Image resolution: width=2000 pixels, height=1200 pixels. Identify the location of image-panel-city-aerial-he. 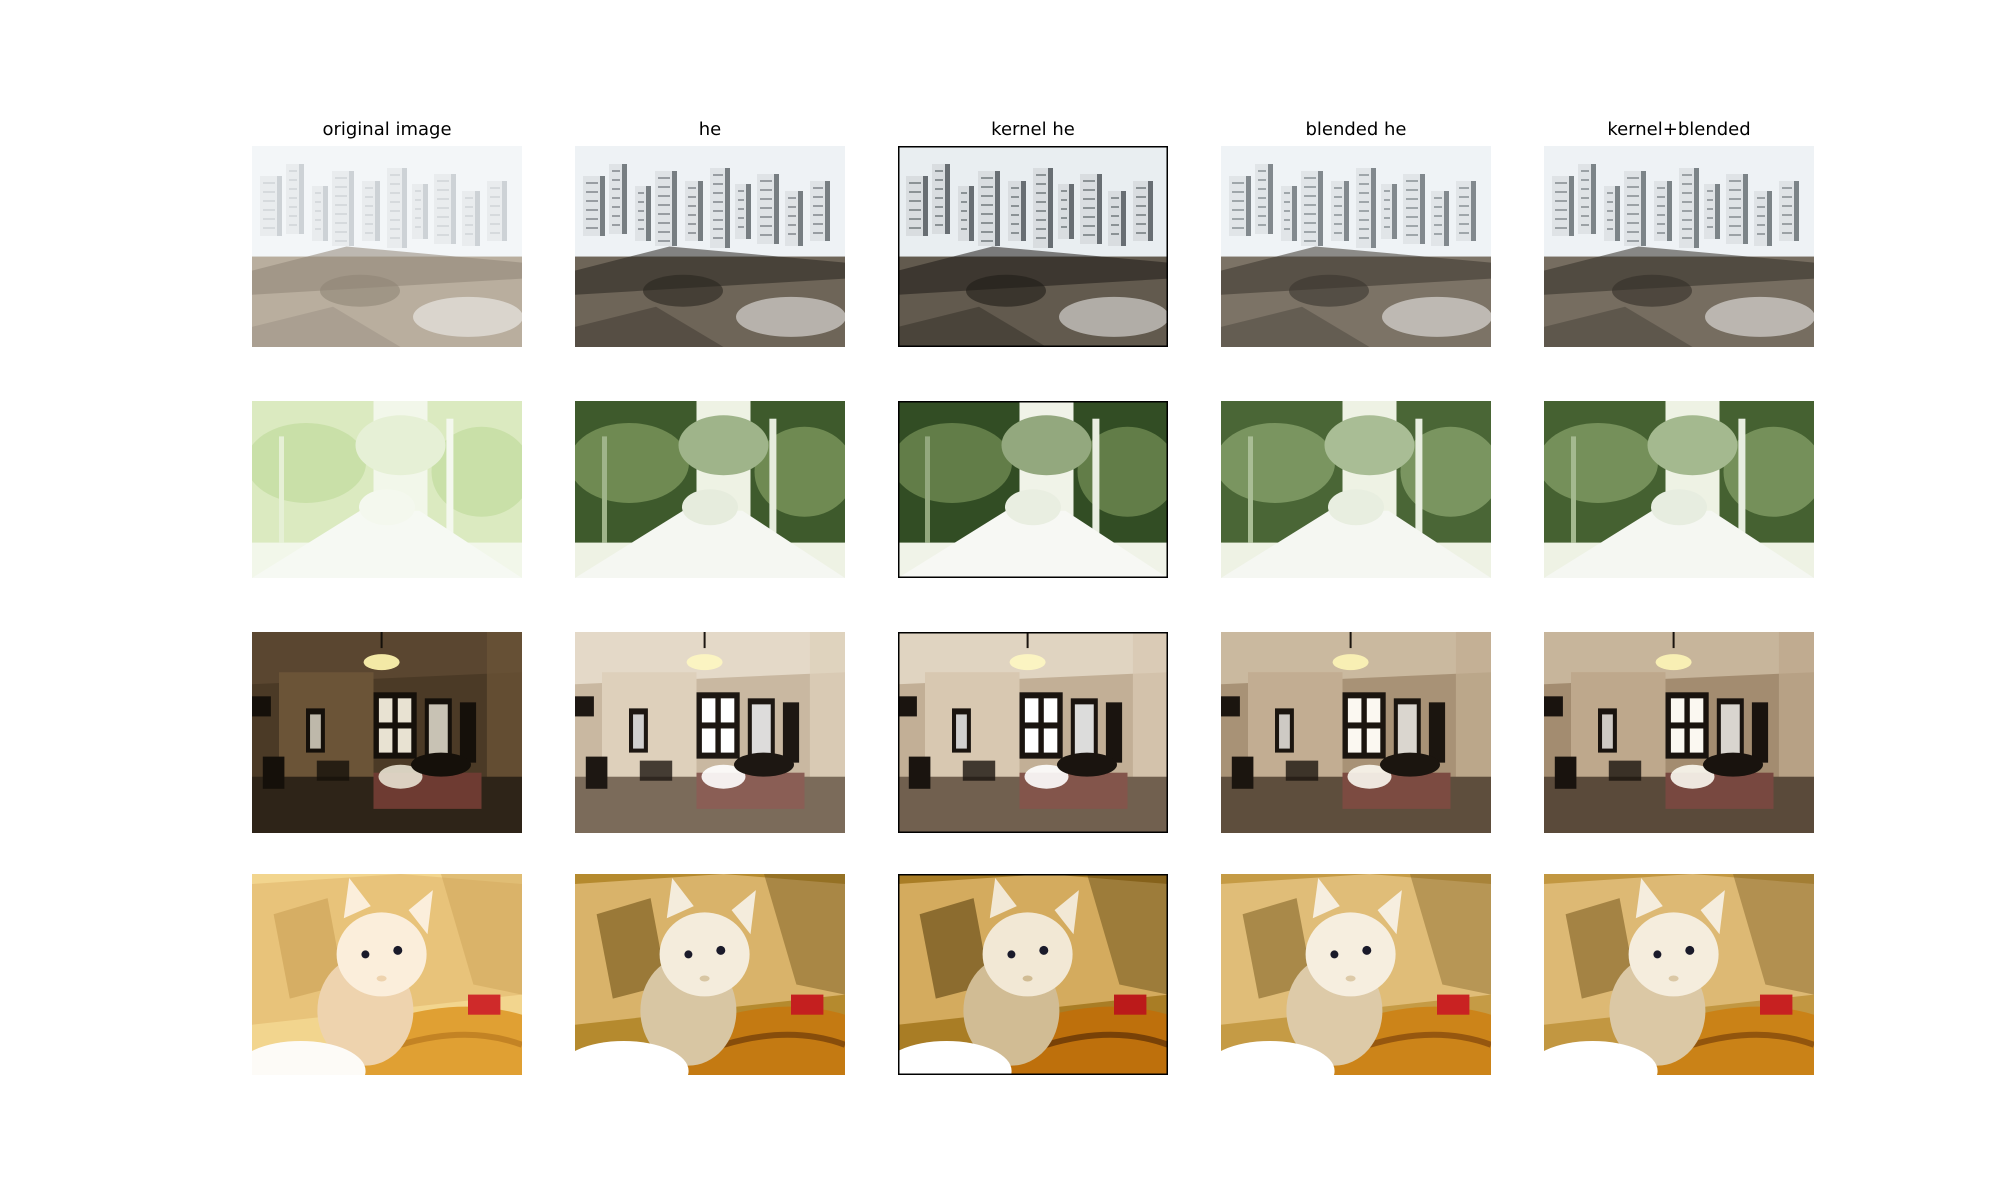
(710, 246).